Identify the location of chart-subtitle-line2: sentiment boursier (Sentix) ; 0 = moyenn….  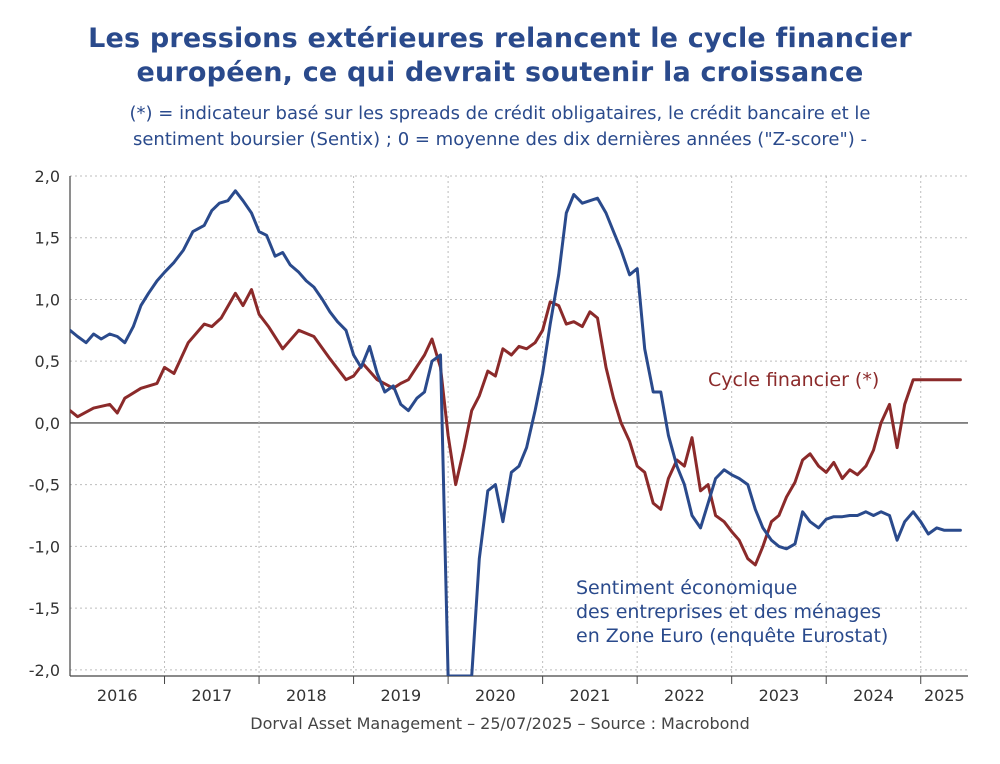
(499, 139).